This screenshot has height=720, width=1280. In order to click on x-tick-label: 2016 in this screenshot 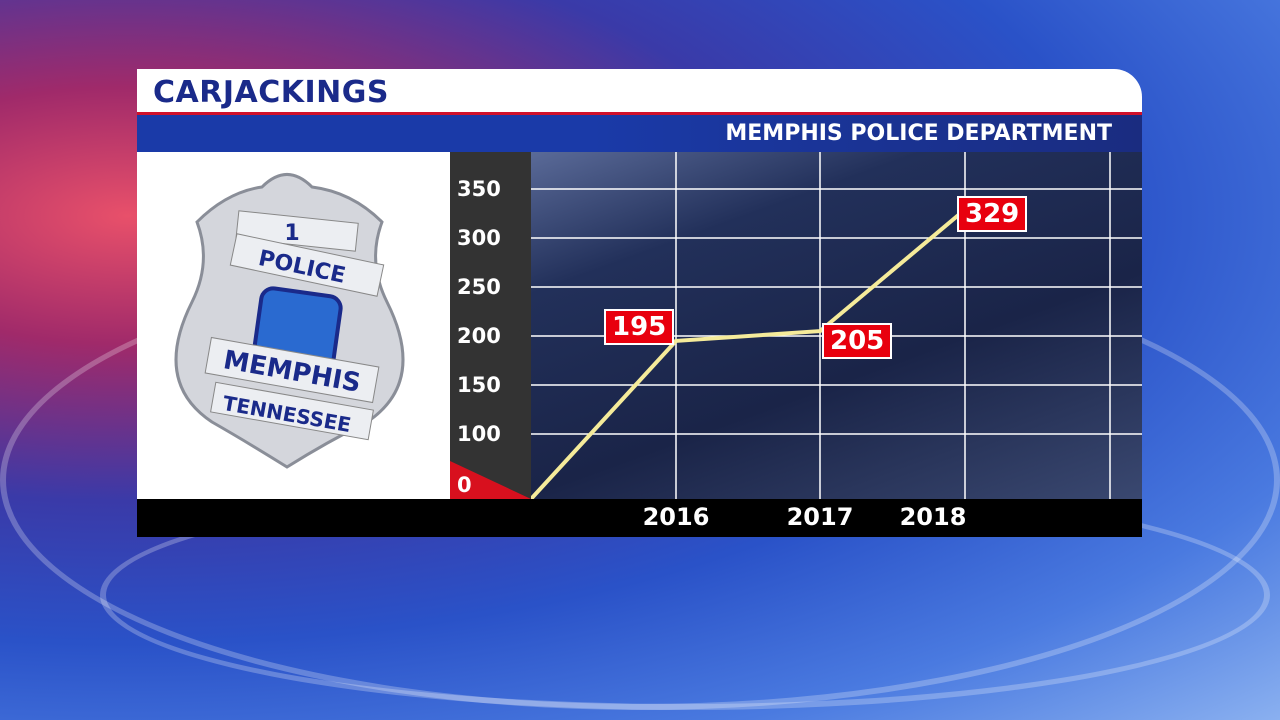, I will do `click(676, 517)`.